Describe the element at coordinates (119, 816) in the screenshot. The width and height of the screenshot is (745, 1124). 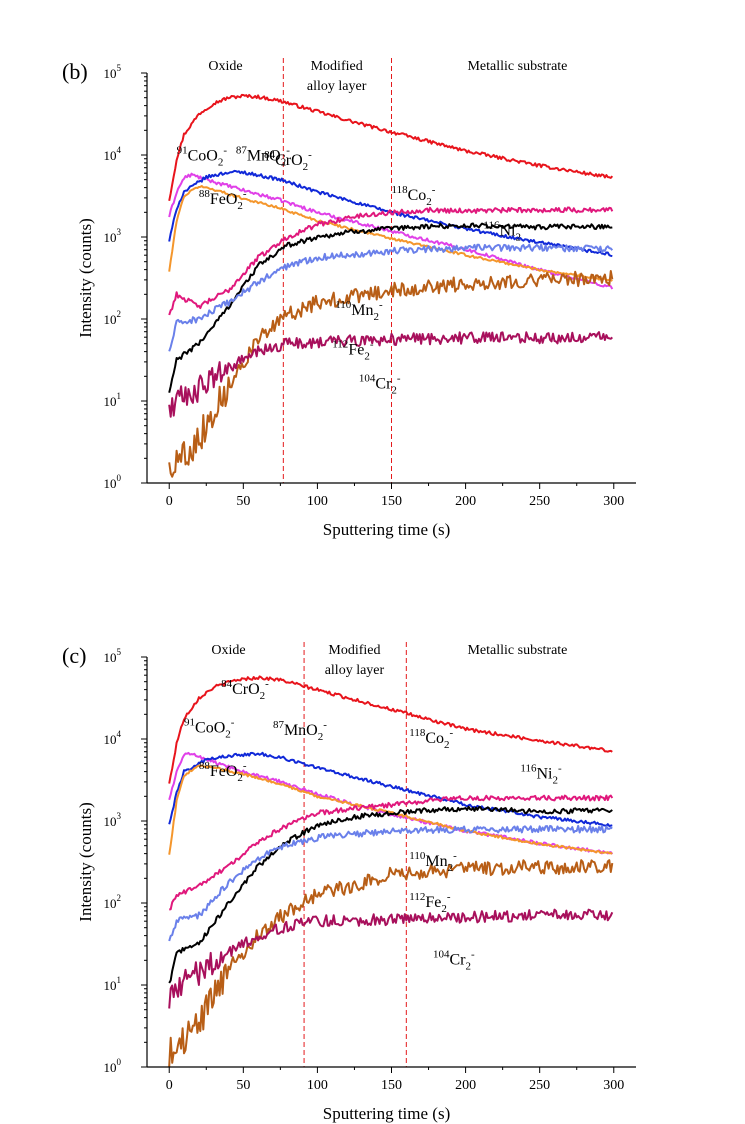
I see `y-tick-exponent: 3` at that location.